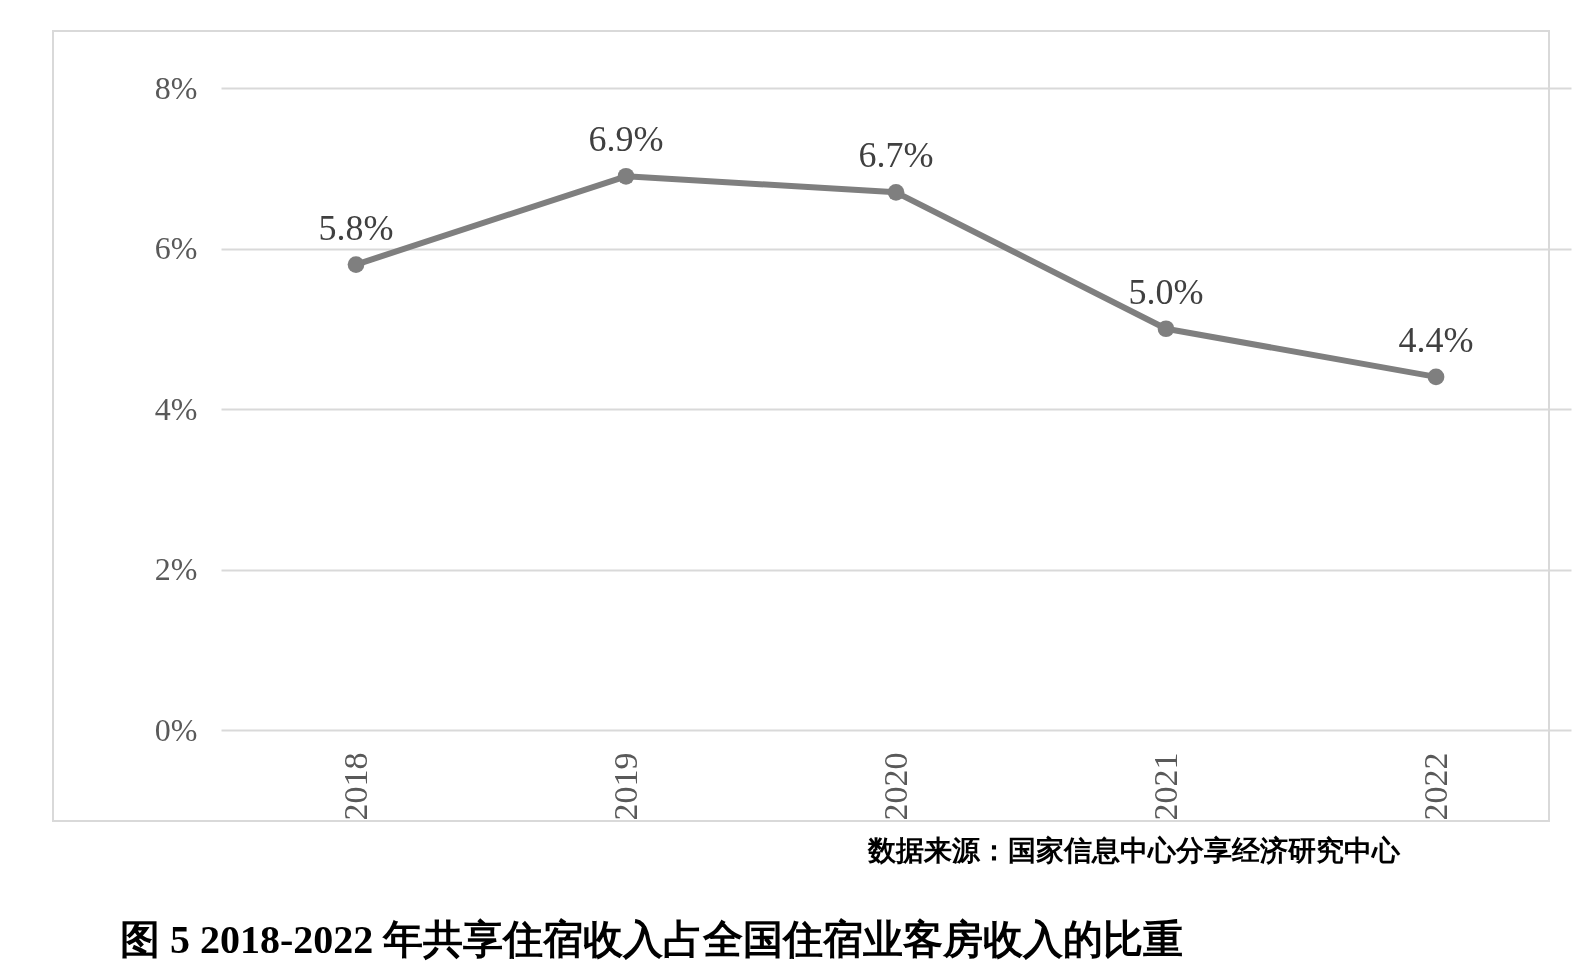  Describe the element at coordinates (176, 569) in the screenshot. I see `y-tick-label: 2%` at that location.